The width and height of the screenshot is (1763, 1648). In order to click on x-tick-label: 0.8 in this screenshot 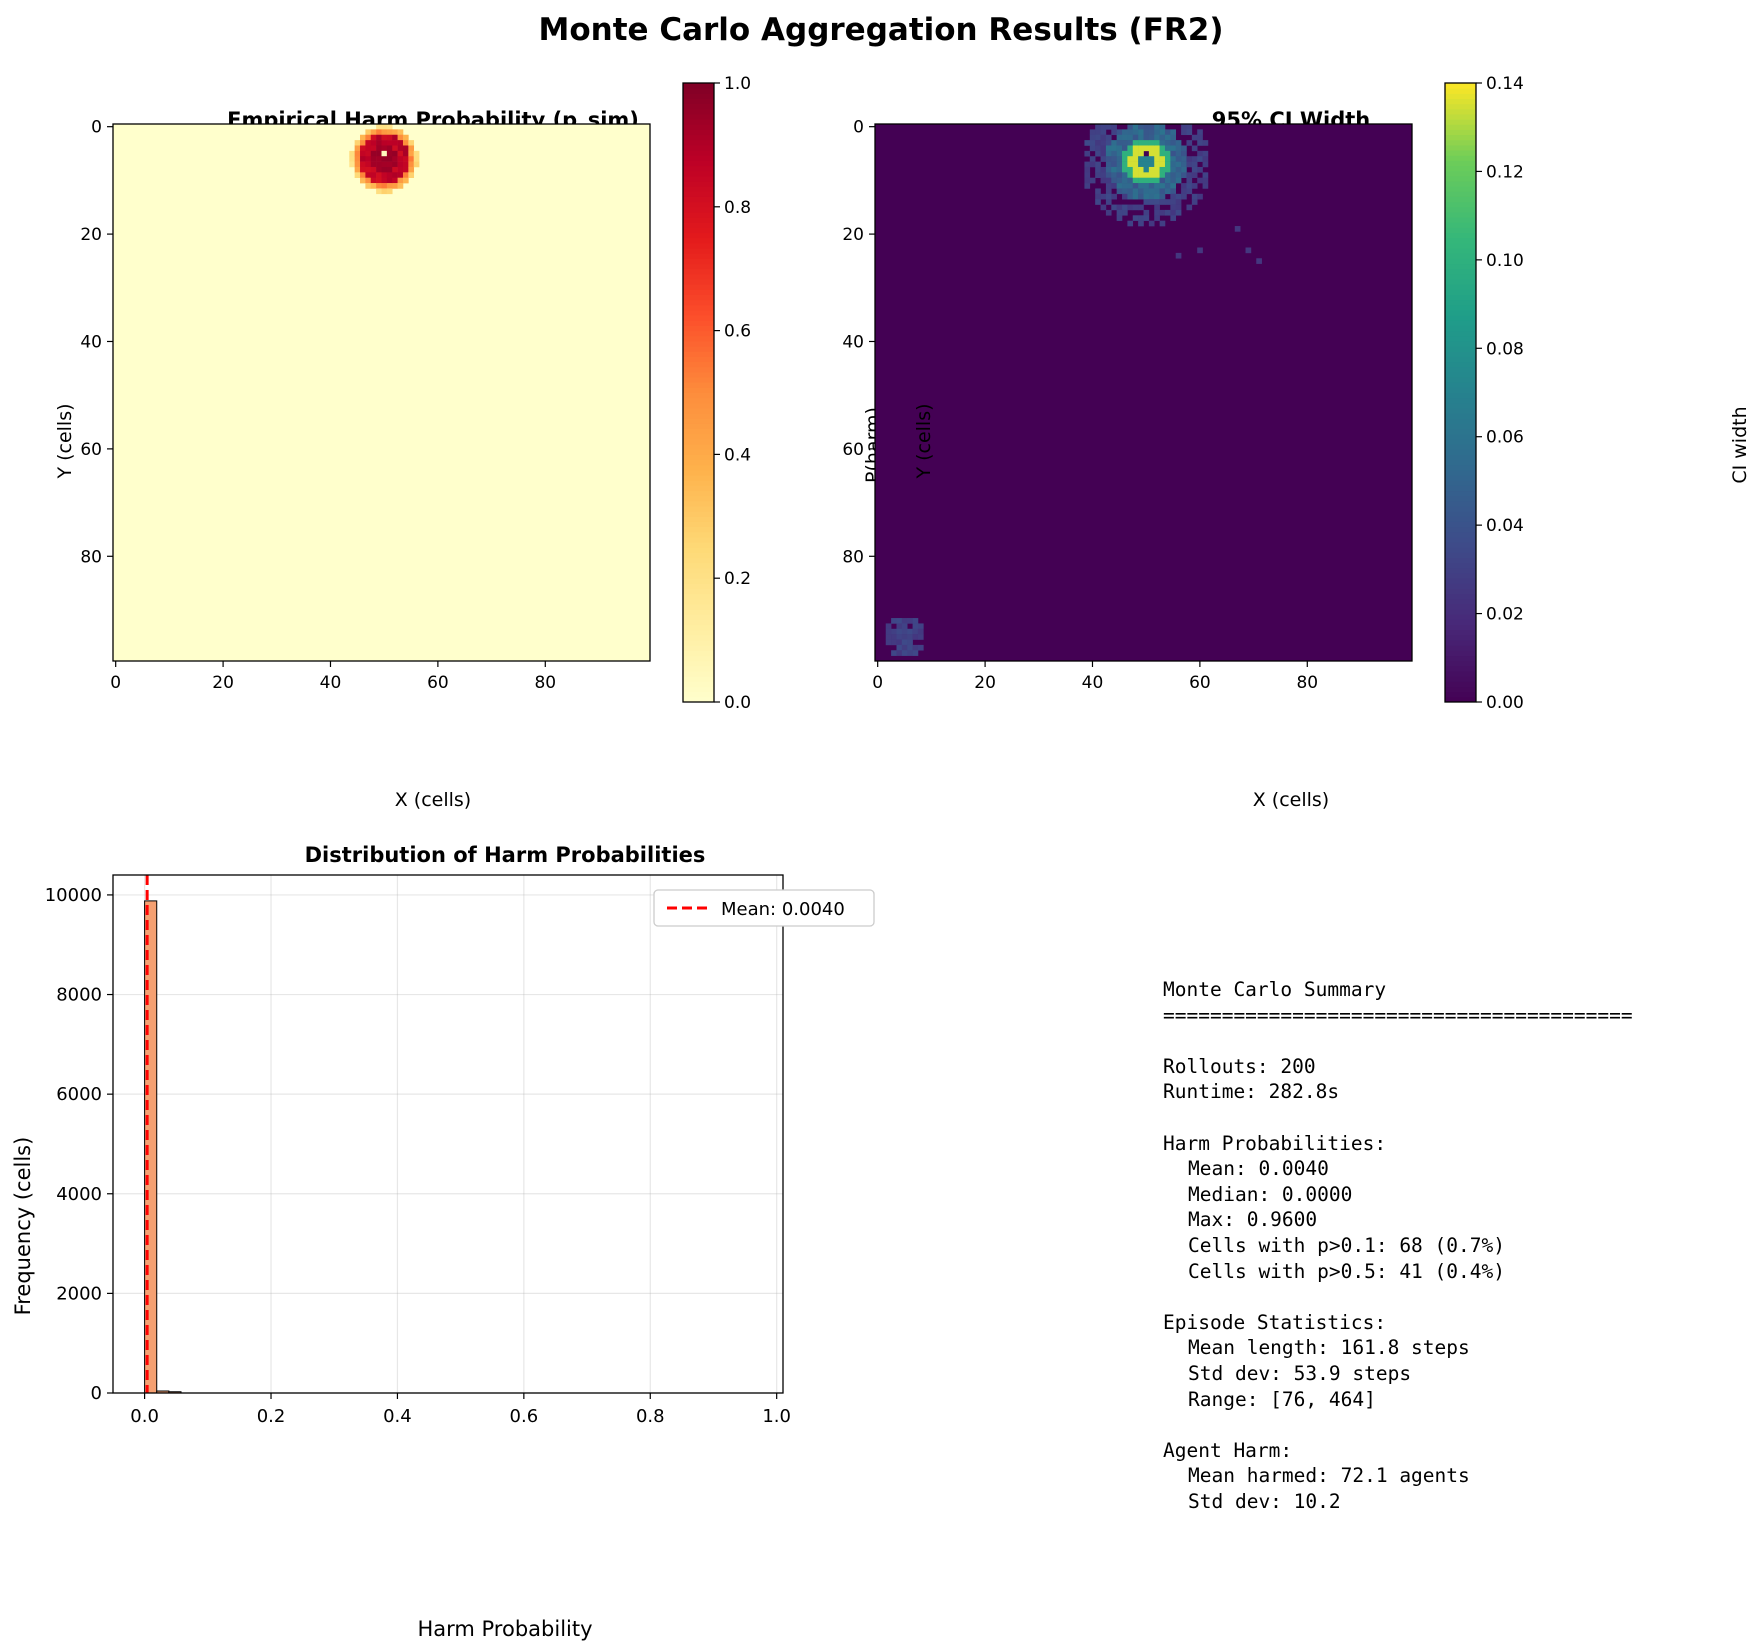, I will do `click(650, 1416)`.